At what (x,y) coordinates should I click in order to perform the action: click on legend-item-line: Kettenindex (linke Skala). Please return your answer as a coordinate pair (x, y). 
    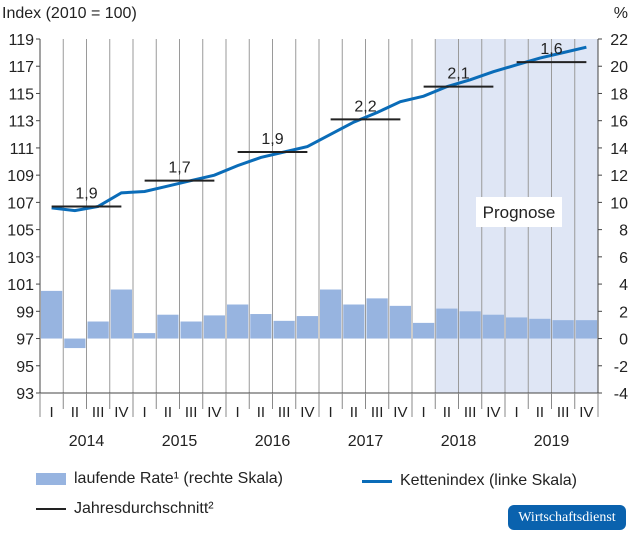
    Looking at the image, I should click on (469, 481).